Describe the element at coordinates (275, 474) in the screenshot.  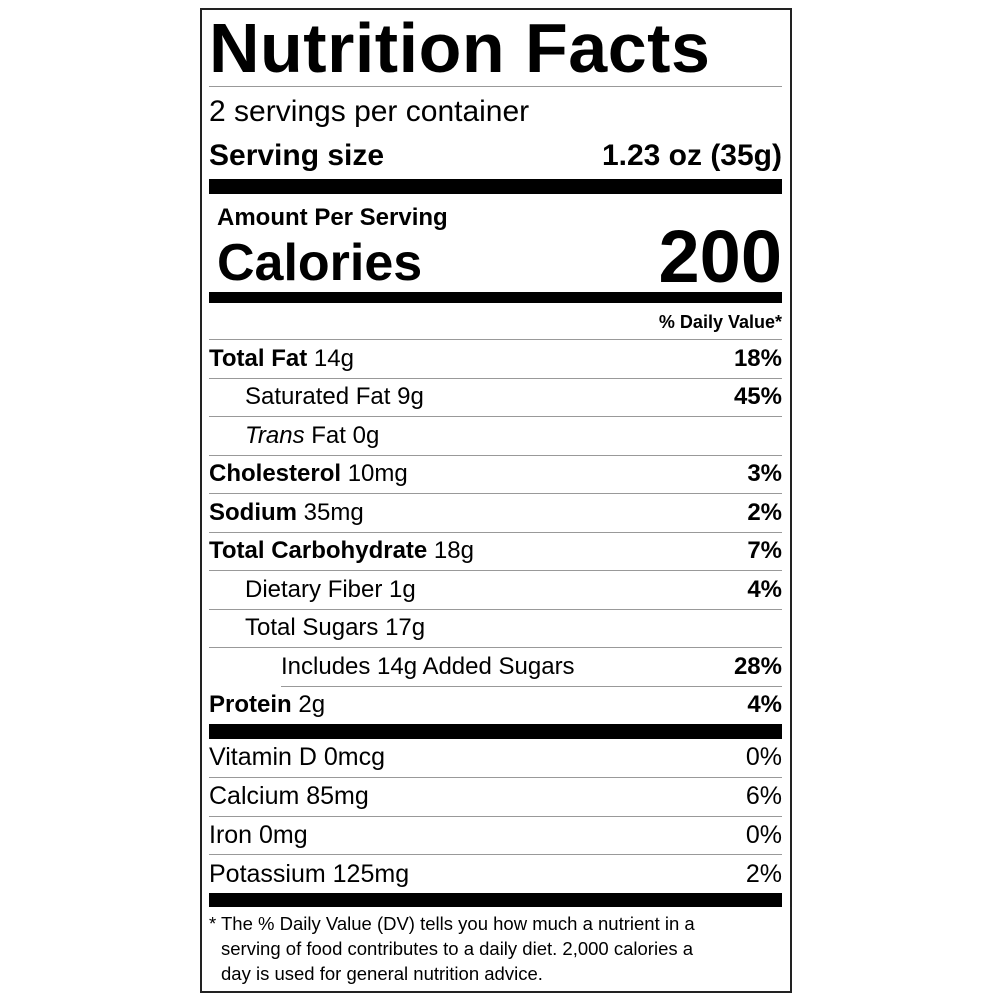
I see `nutrient-name: Cholesterol` at that location.